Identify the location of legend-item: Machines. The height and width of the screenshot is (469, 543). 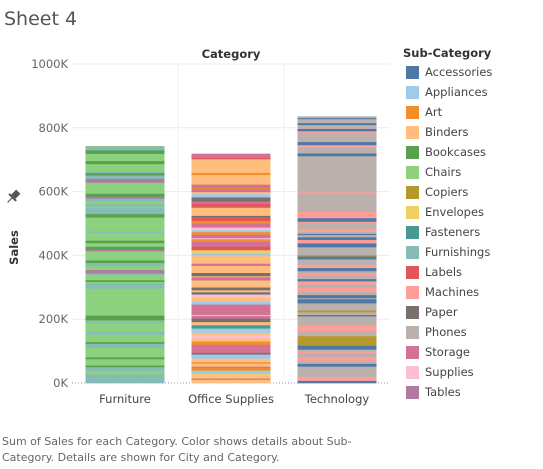
(472, 292).